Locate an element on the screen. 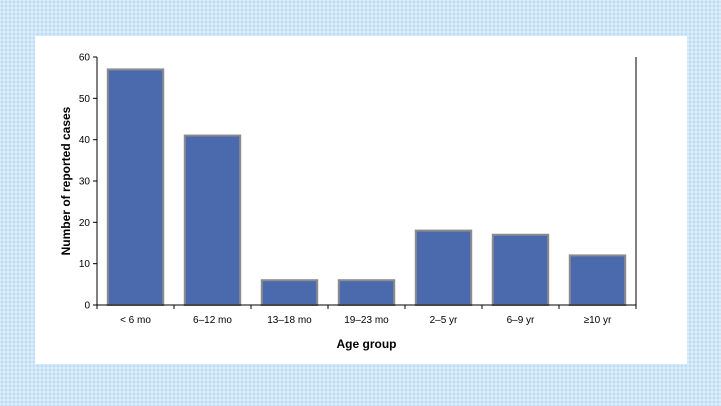  y-tick-label: 30 is located at coordinates (85, 182).